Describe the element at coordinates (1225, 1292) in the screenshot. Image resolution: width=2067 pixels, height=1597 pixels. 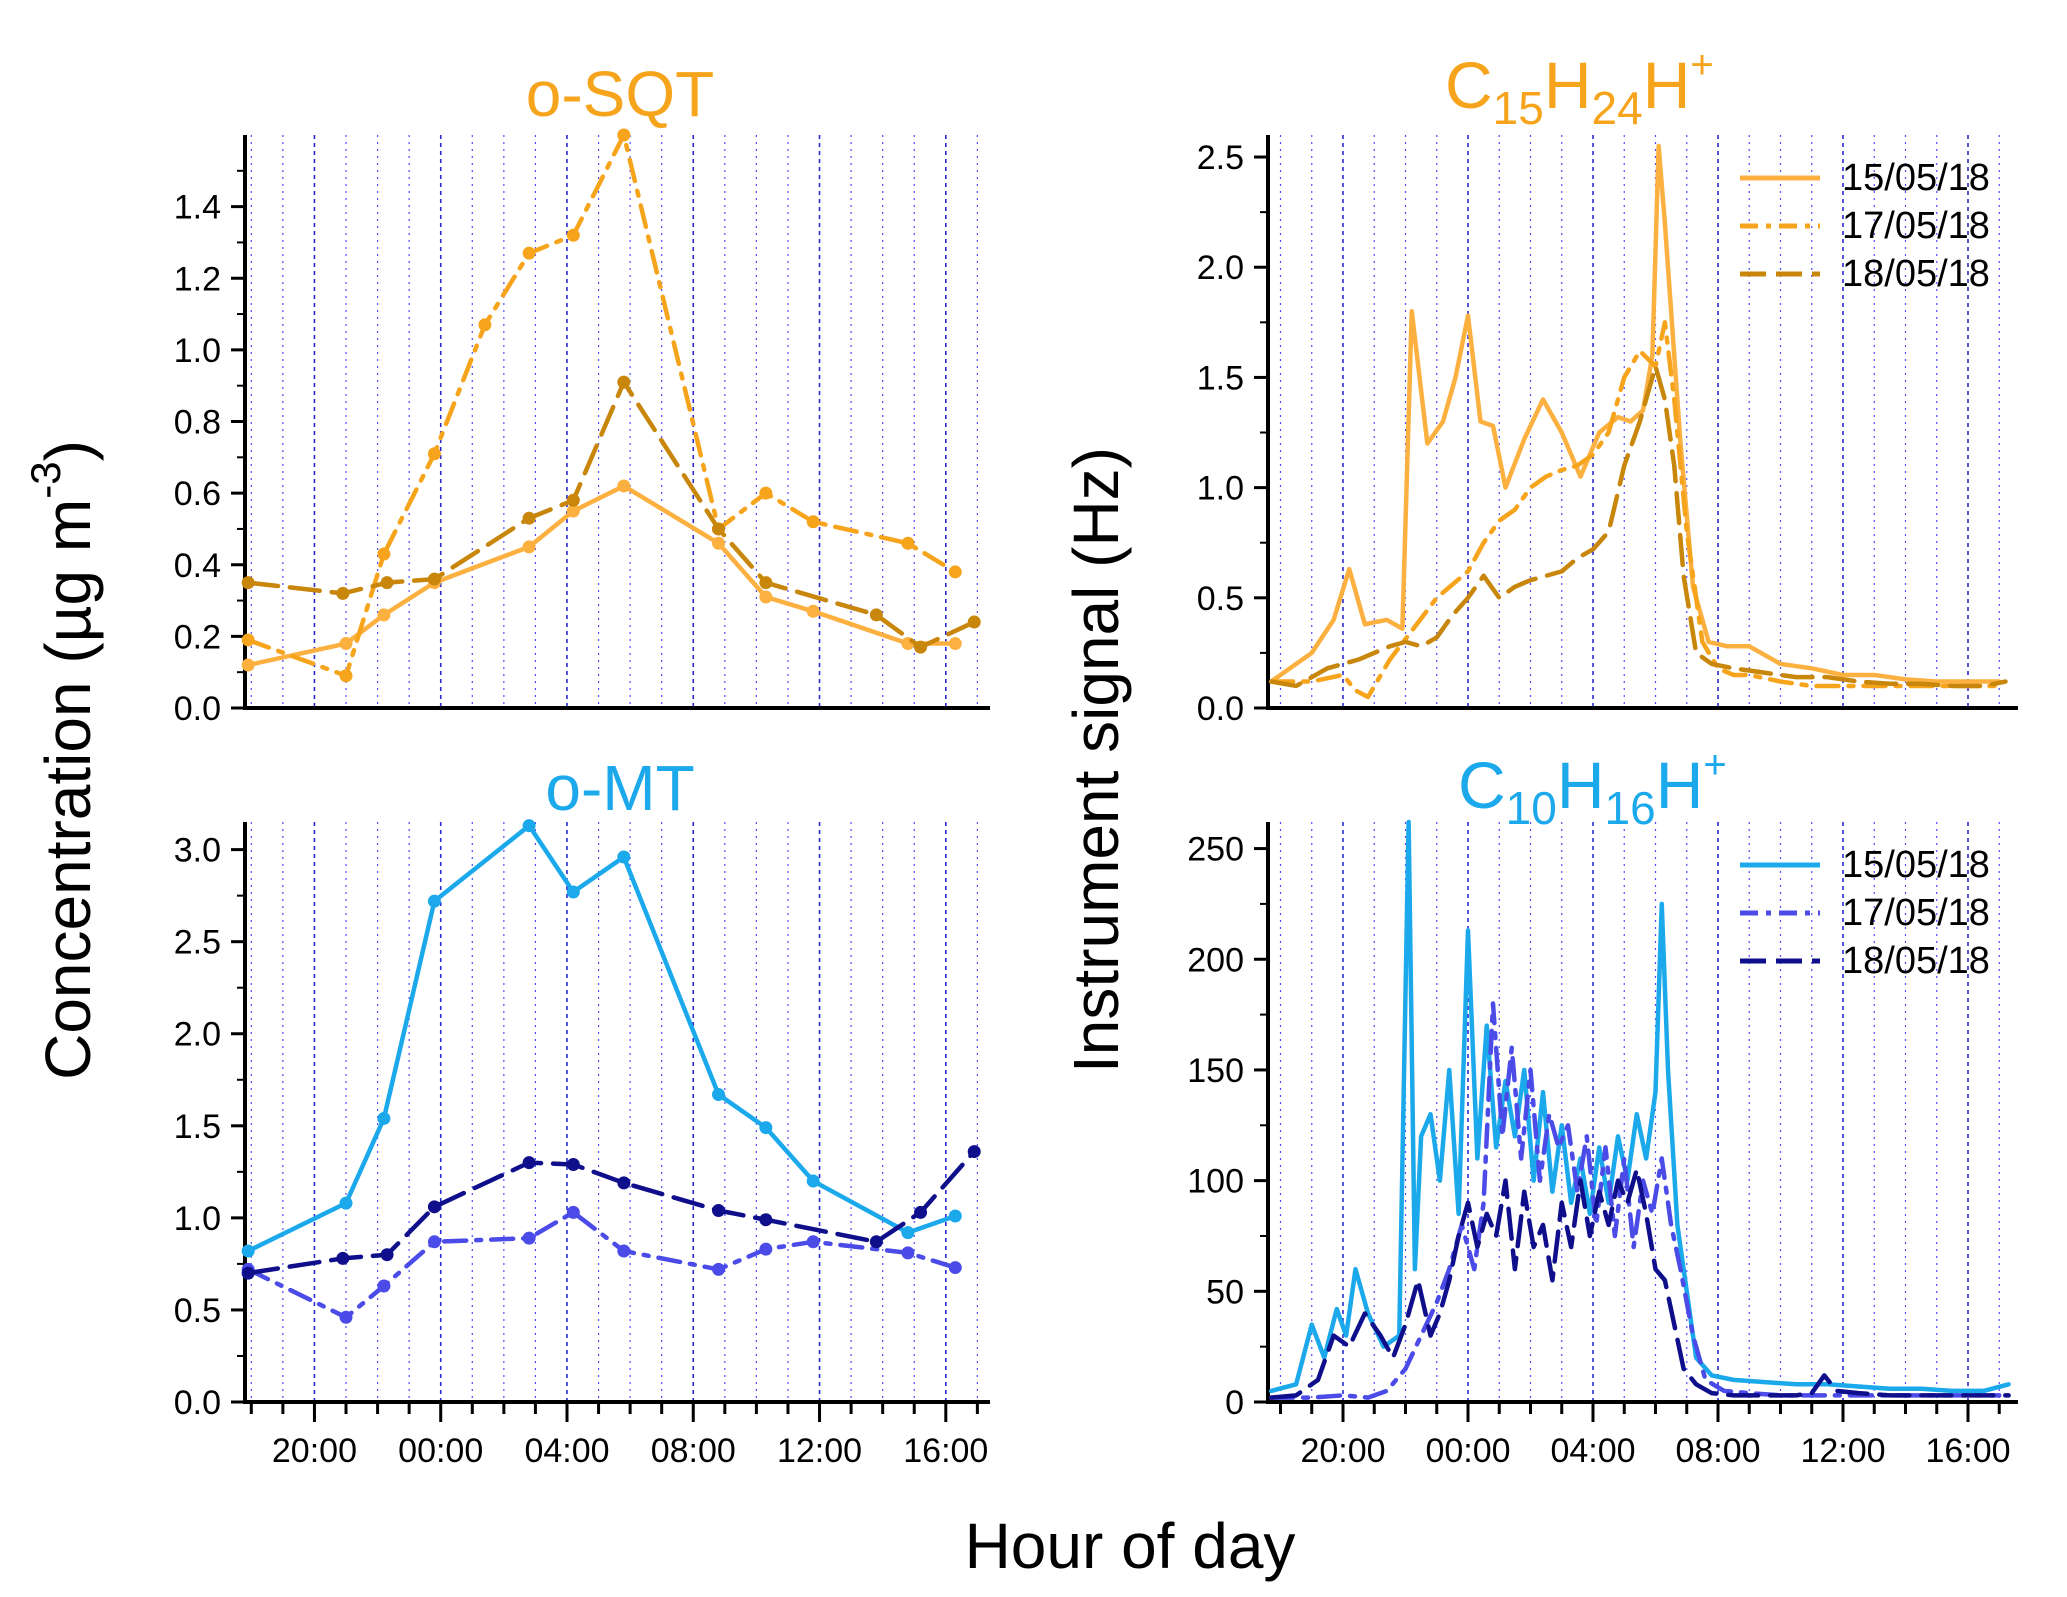
I see `y-tick-label: 50` at that location.